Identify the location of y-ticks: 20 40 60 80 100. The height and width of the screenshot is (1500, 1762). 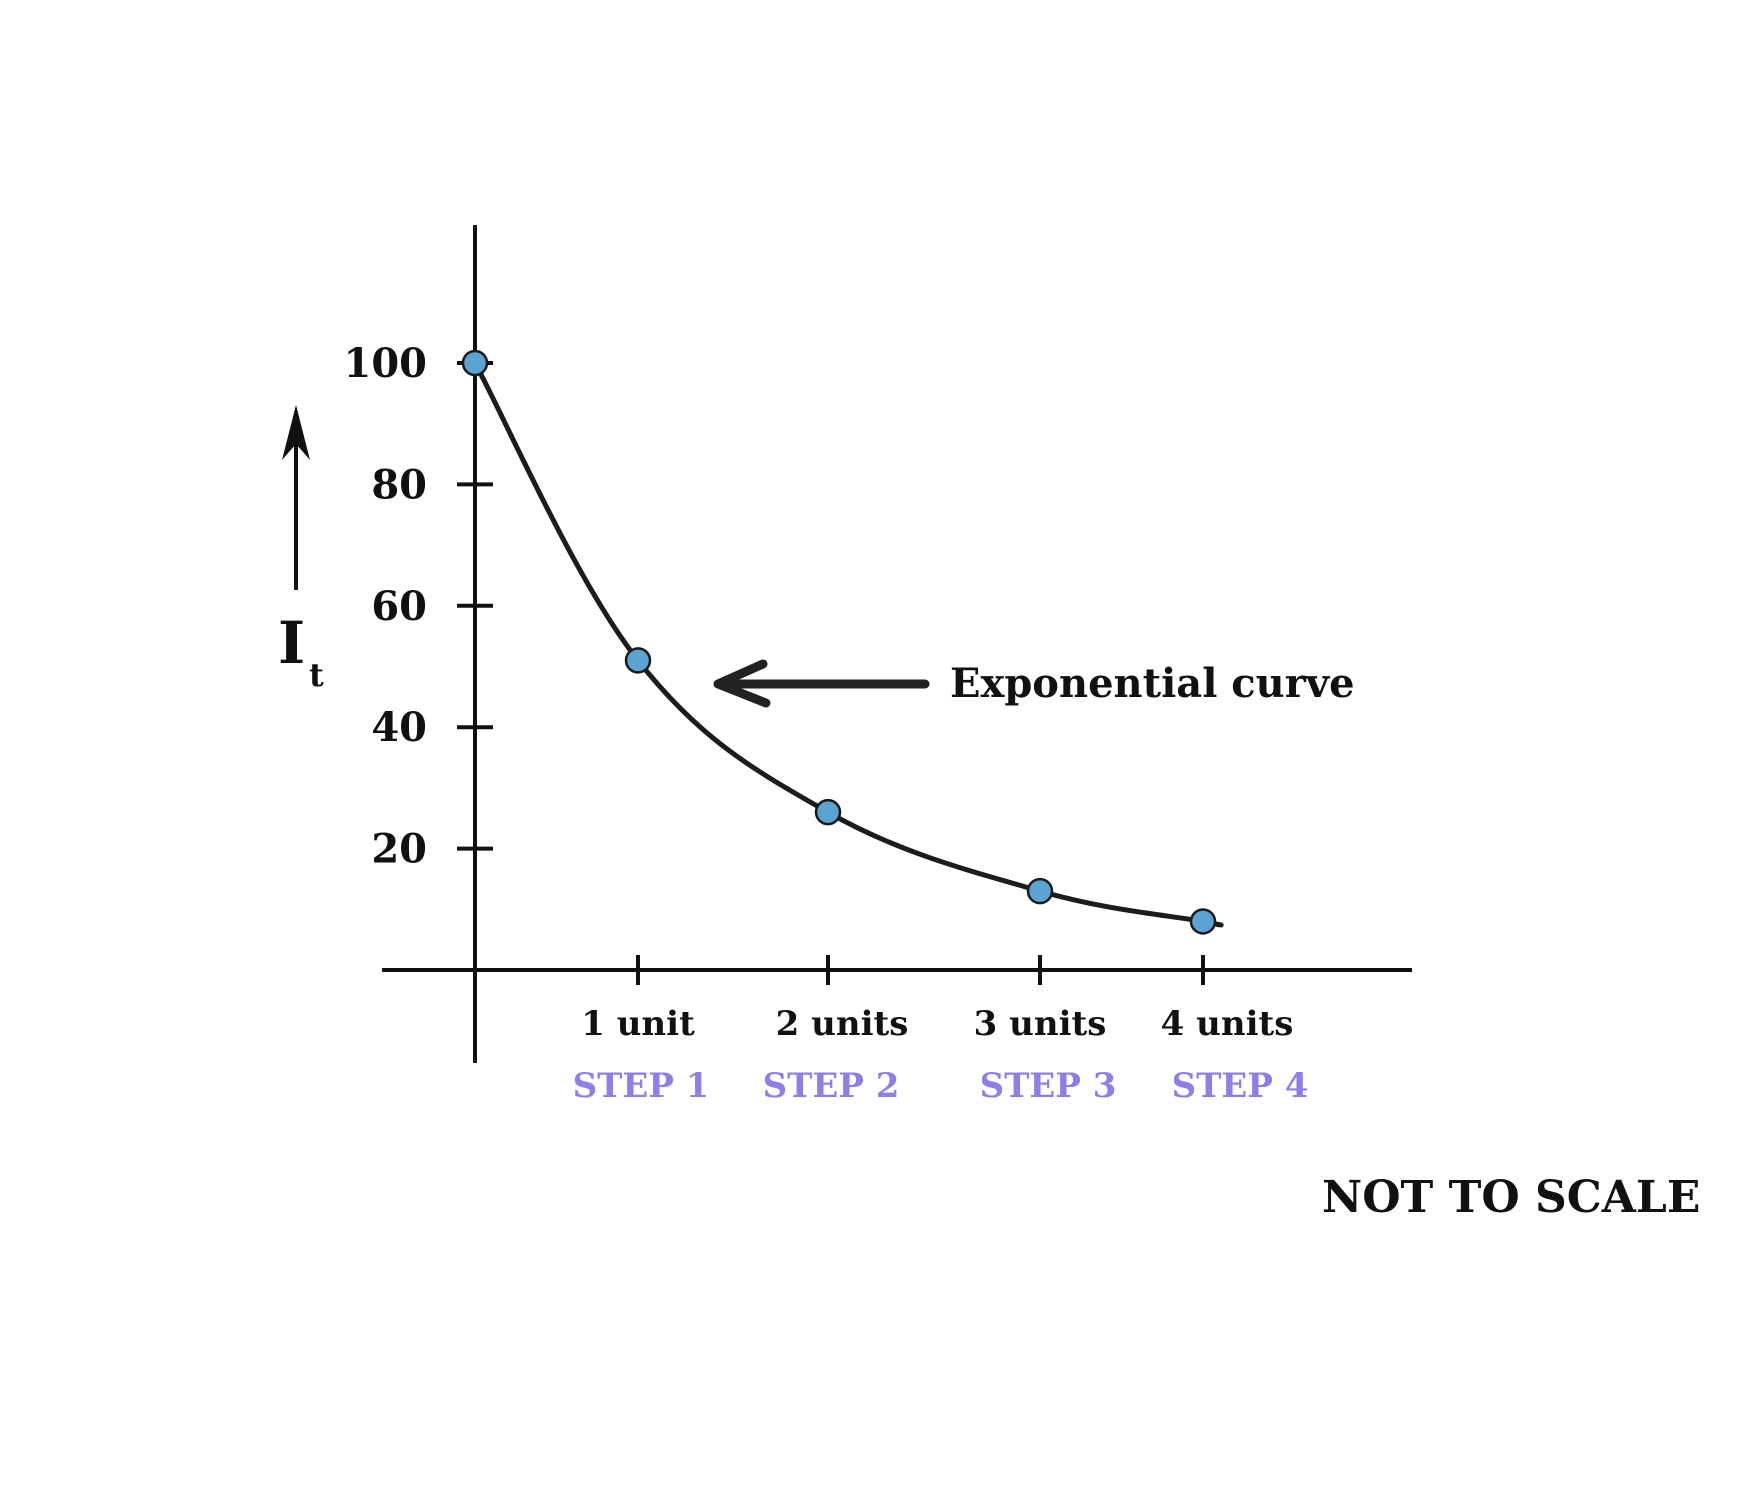
(418, 606).